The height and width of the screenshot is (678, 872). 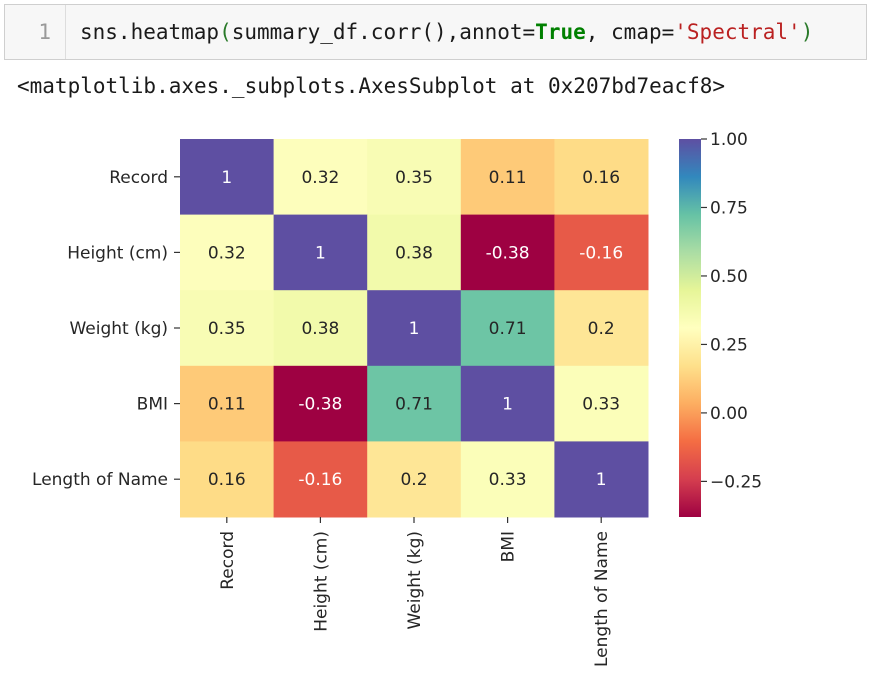 I want to click on code-token: (, so click(x=225, y=32).